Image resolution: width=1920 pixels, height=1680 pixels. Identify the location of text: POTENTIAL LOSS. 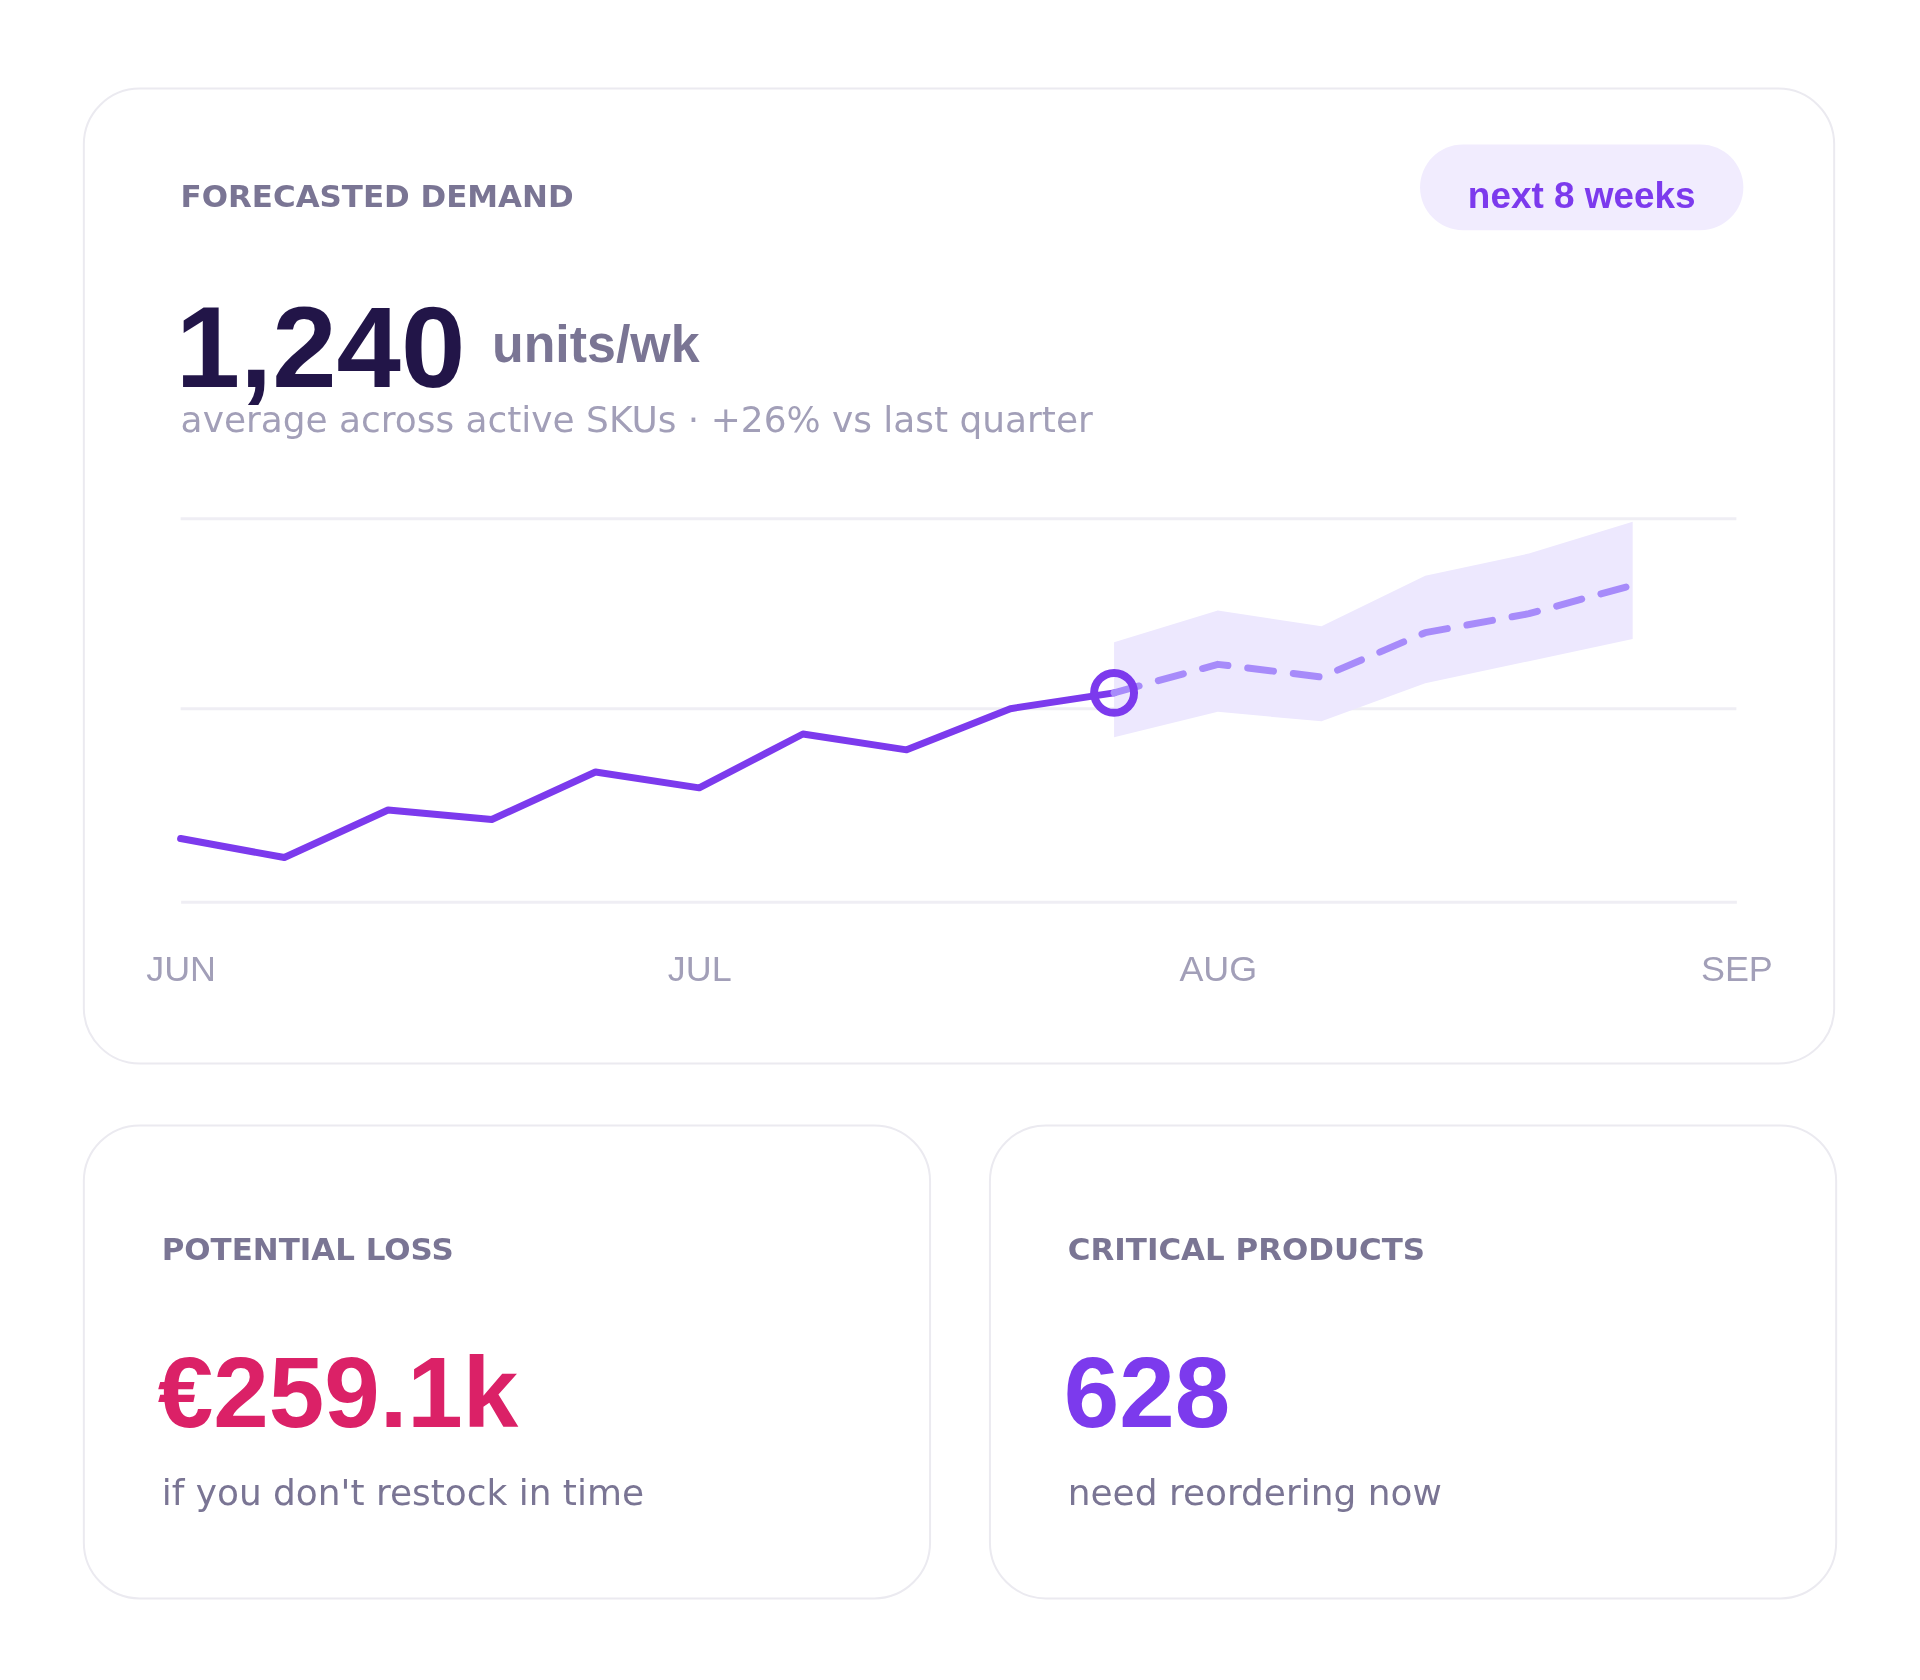
(307, 1249).